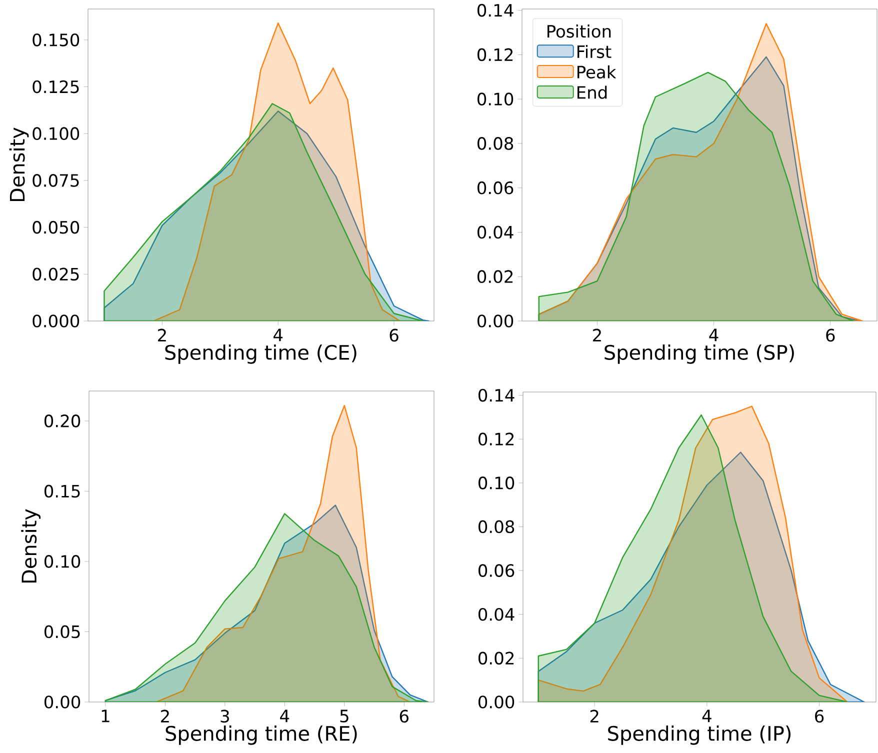 The width and height of the screenshot is (878, 753). I want to click on y-tick-label: 0.125, so click(55, 87).